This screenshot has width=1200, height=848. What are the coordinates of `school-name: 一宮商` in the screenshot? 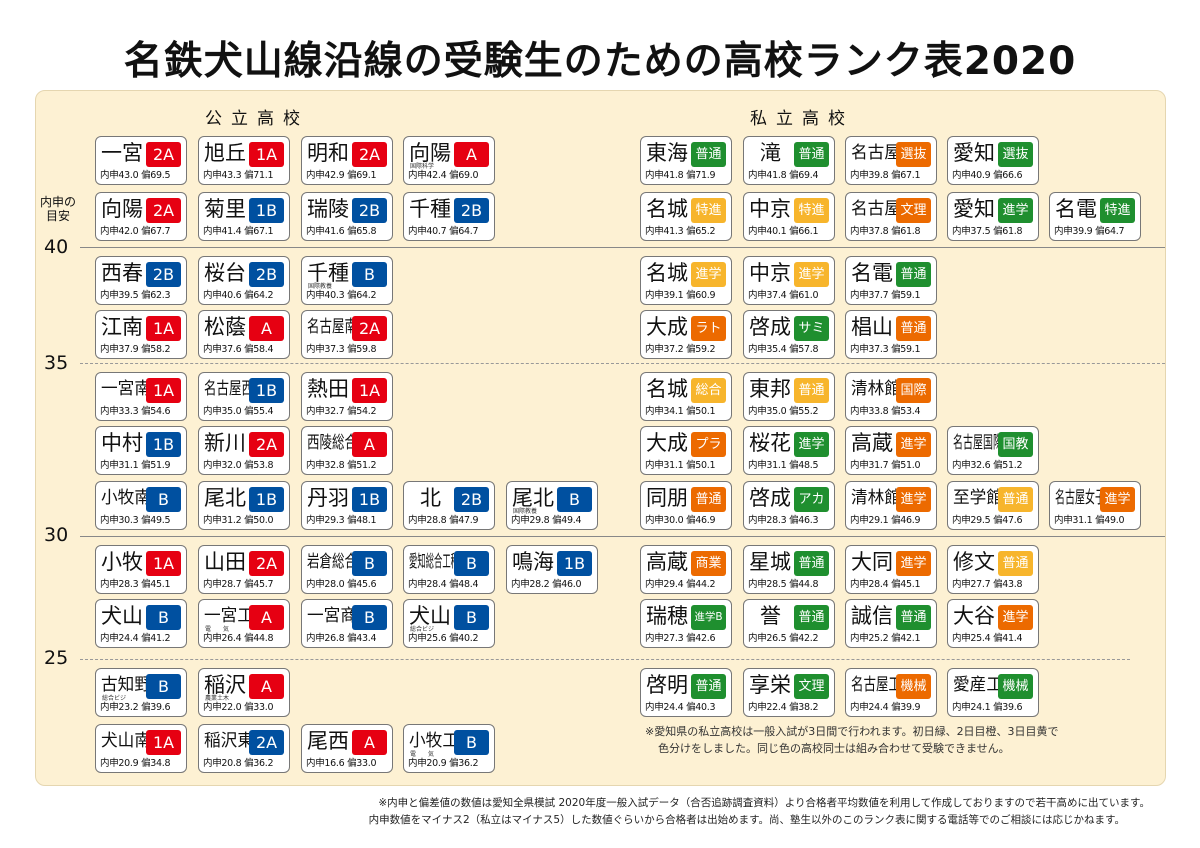 It's located at (332, 616).